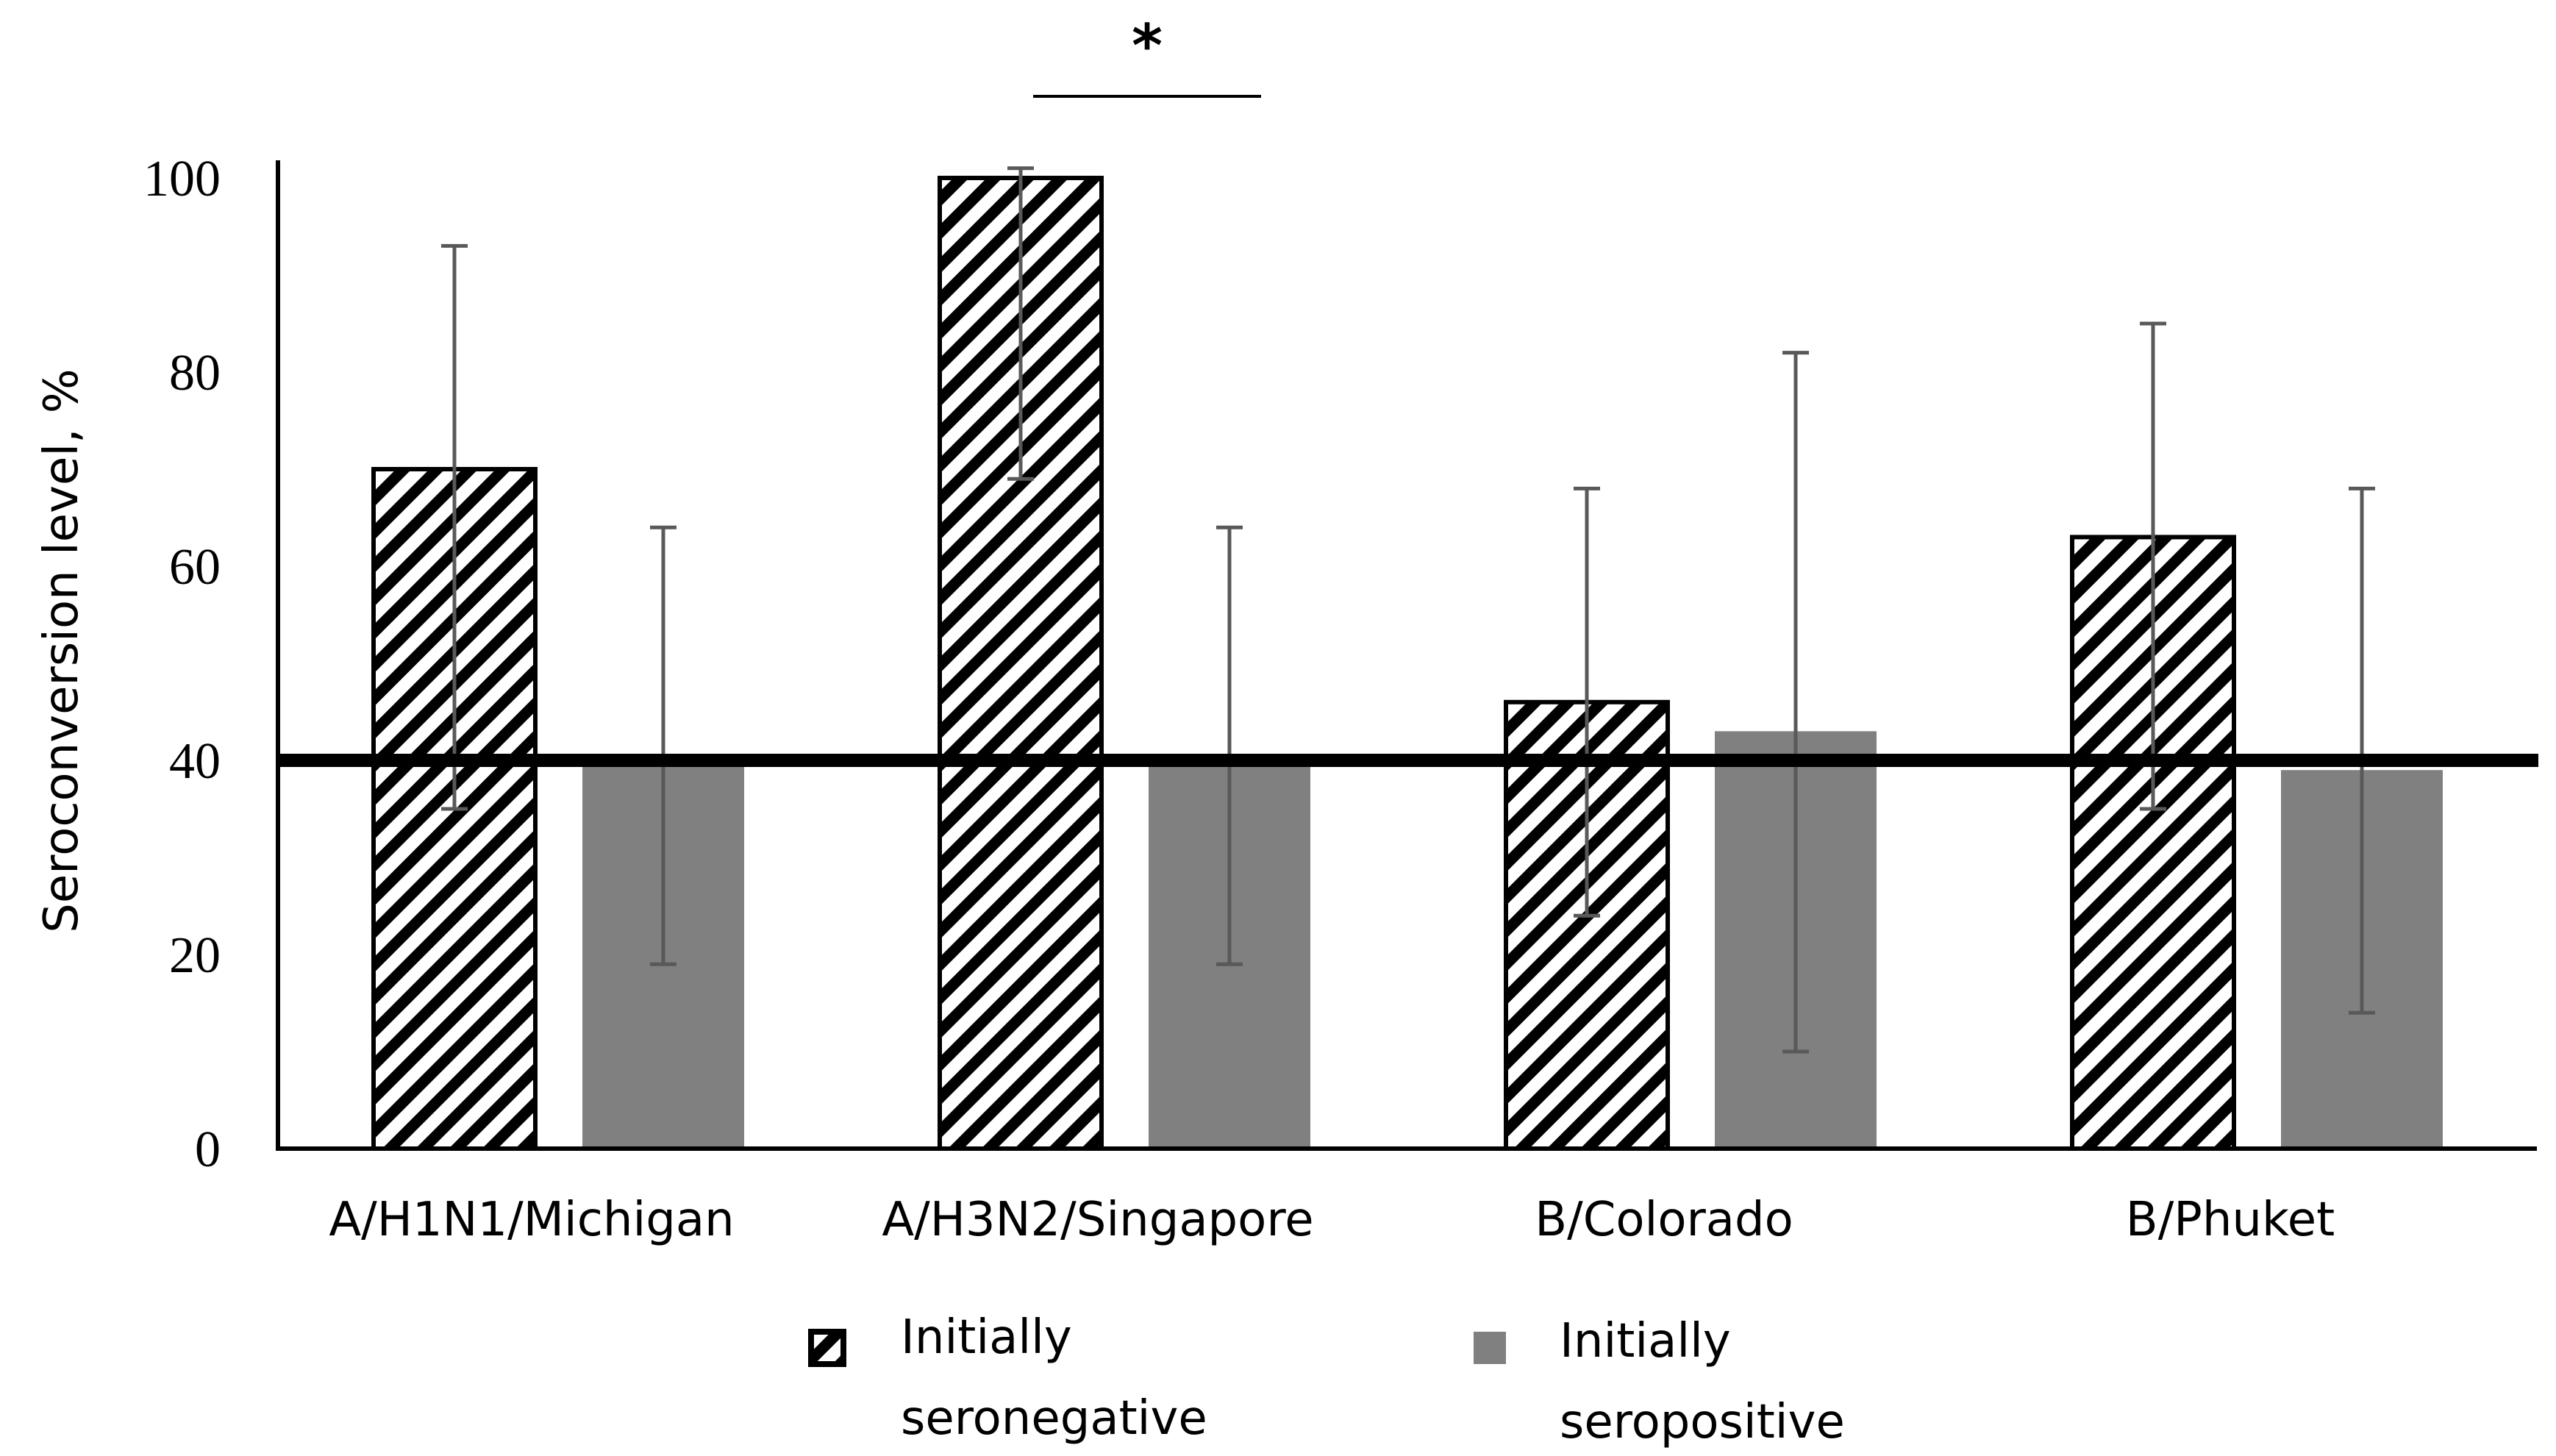 This screenshot has width=2556, height=1456. What do you see at coordinates (195, 567) in the screenshot?
I see `y-tick-label: 60` at bounding box center [195, 567].